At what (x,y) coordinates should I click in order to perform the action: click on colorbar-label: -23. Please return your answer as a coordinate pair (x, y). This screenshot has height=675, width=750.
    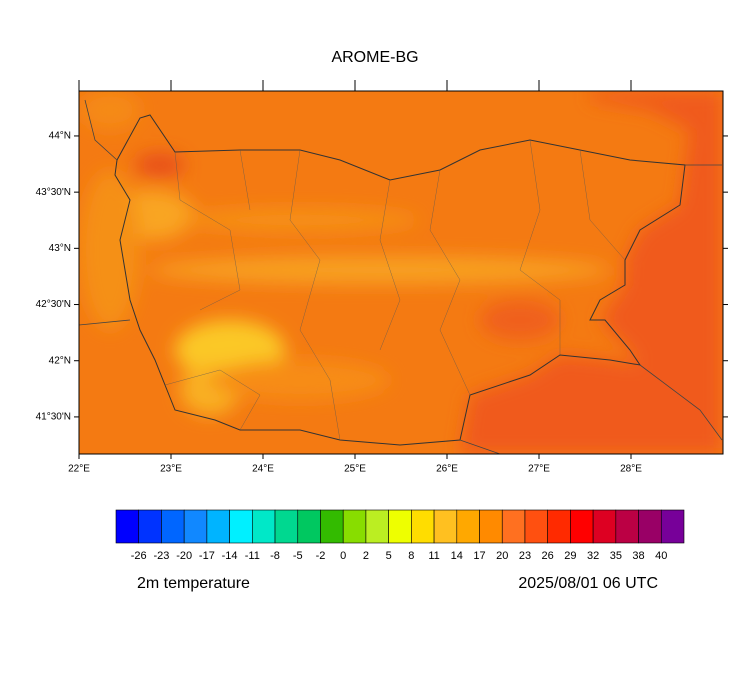
    Looking at the image, I should click on (161, 556).